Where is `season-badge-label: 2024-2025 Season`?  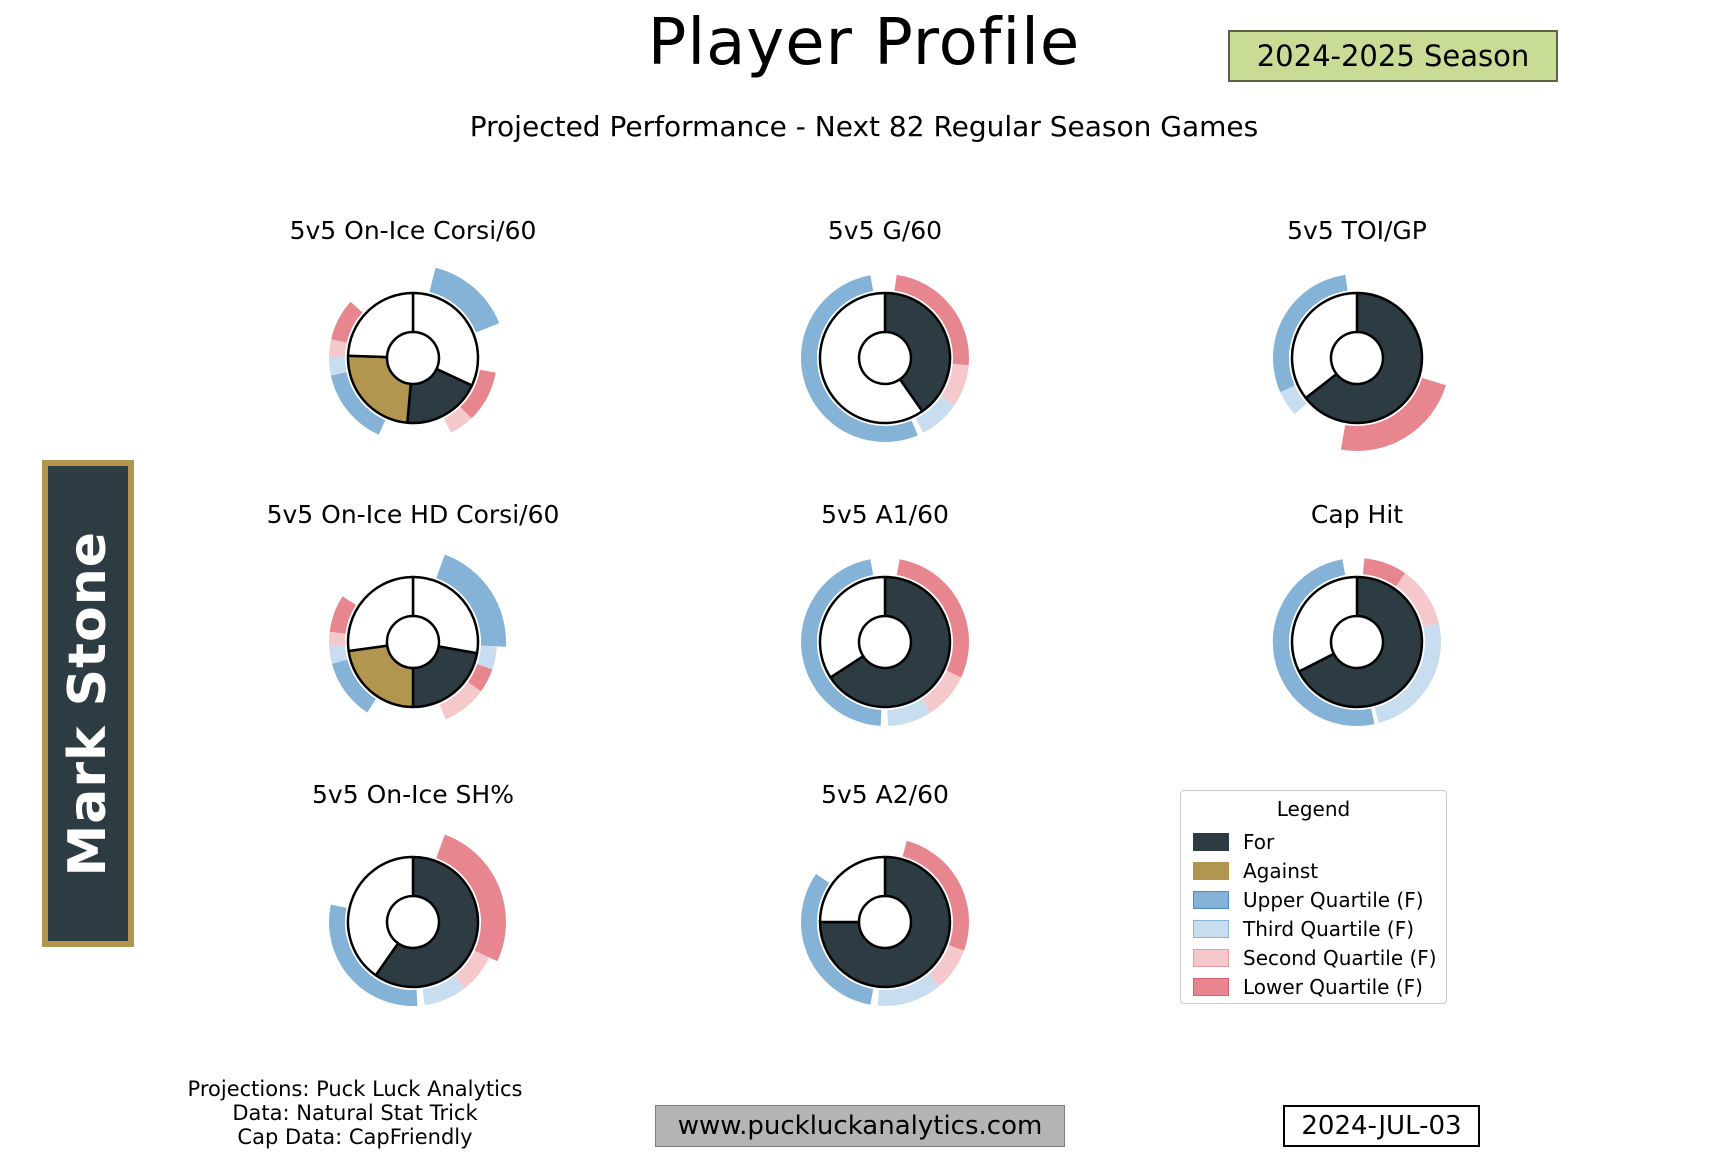 season-badge-label: 2024-2025 Season is located at coordinates (1393, 56).